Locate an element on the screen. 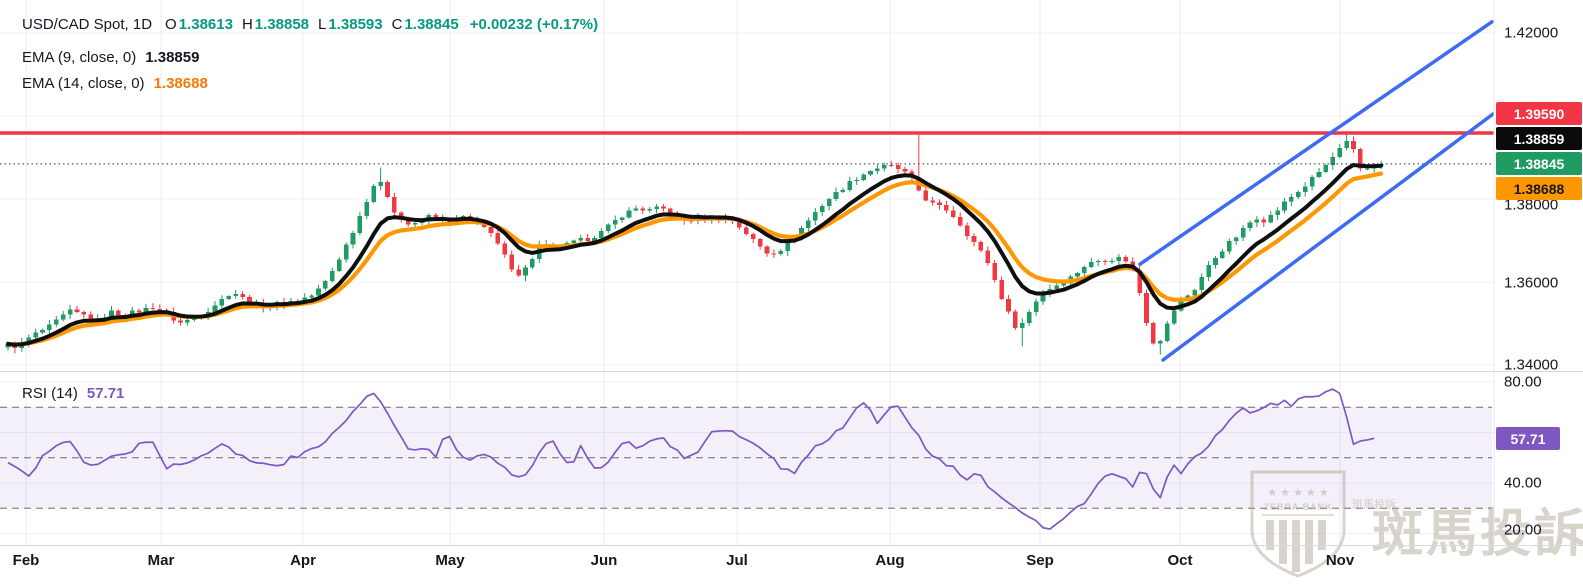 This screenshot has width=1583, height=585. channel-lower-line is located at coordinates (1328, 236).